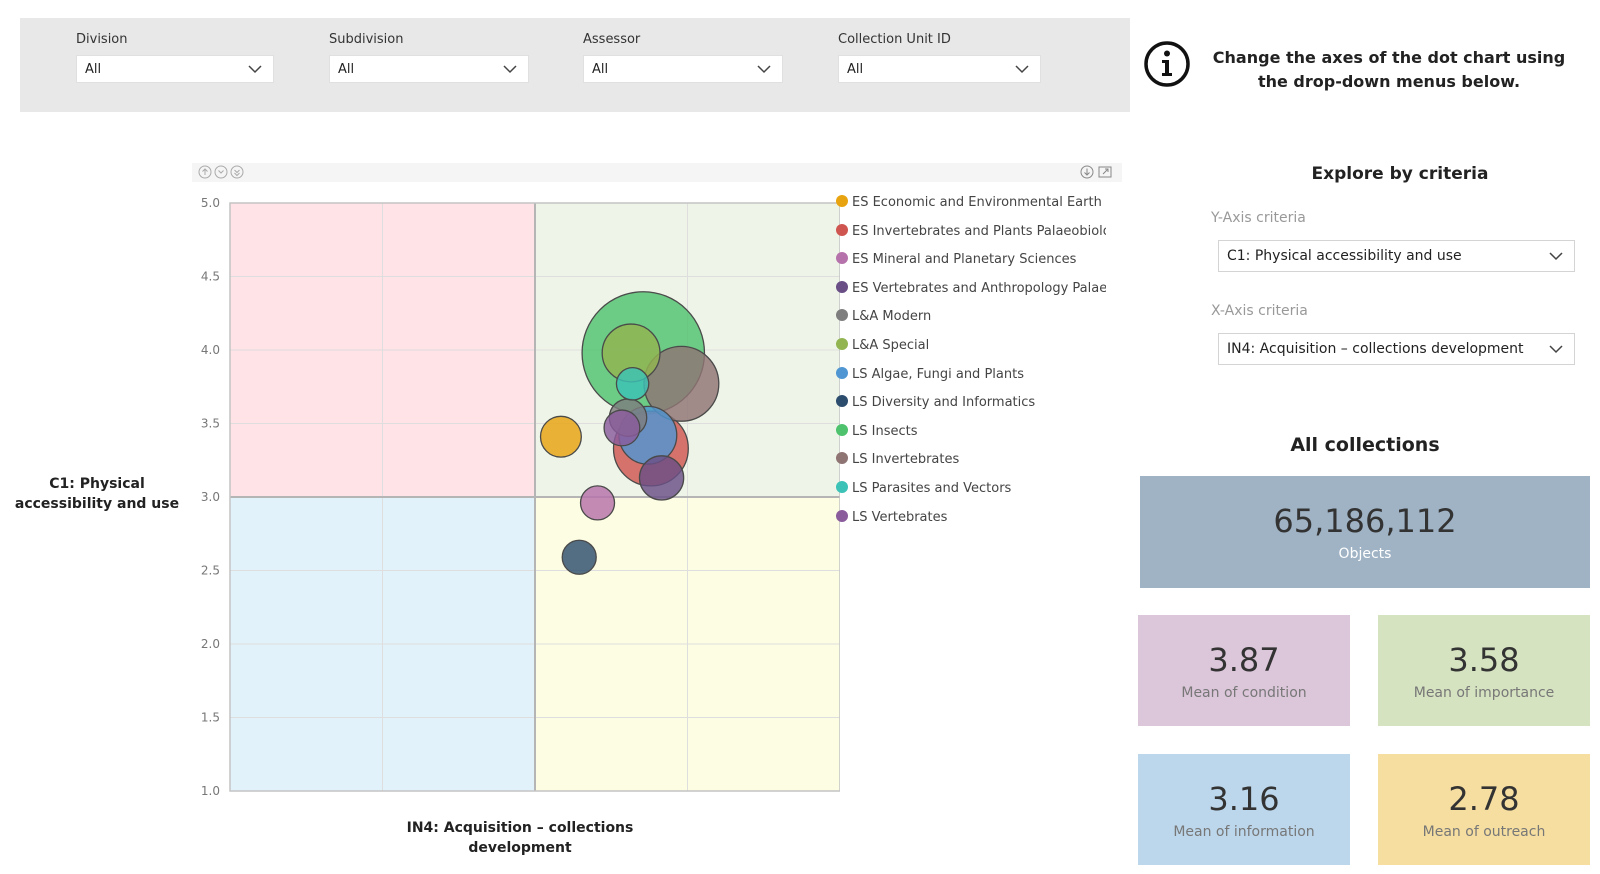 The image size is (1600, 874). What do you see at coordinates (1244, 832) in the screenshot?
I see `information-label: Mean of information` at bounding box center [1244, 832].